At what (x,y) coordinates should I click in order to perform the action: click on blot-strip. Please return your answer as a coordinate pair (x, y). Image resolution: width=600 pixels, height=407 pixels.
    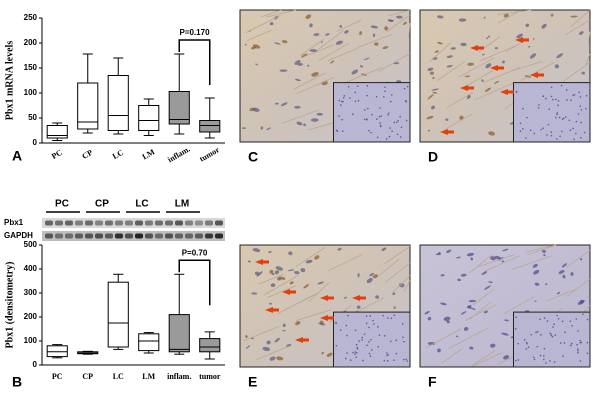
    Looking at the image, I should click on (133, 223).